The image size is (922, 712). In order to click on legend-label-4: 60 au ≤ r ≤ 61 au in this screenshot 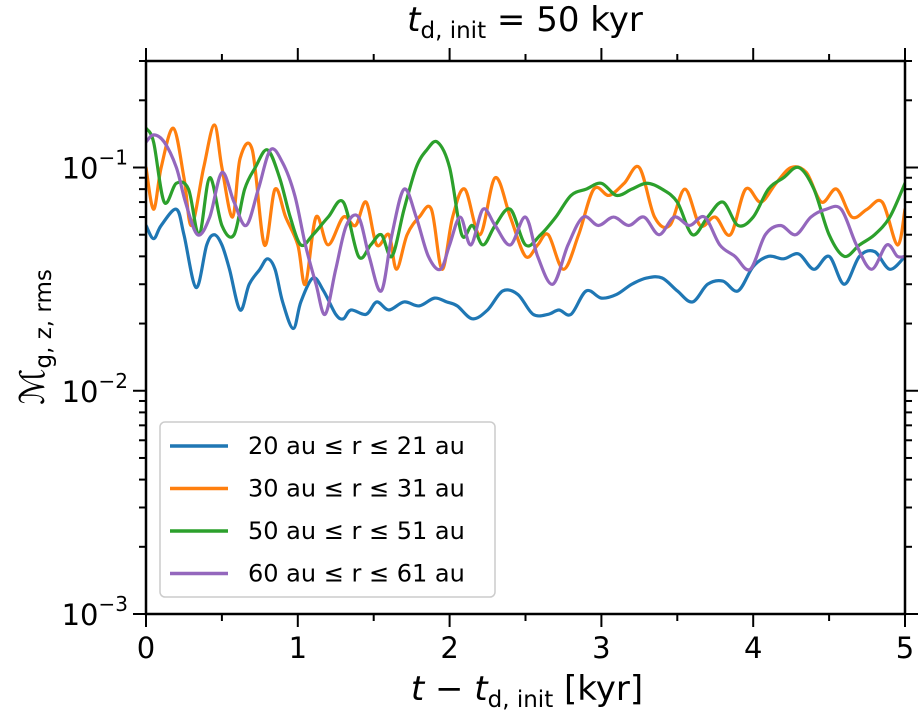, I will do `click(356, 574)`.